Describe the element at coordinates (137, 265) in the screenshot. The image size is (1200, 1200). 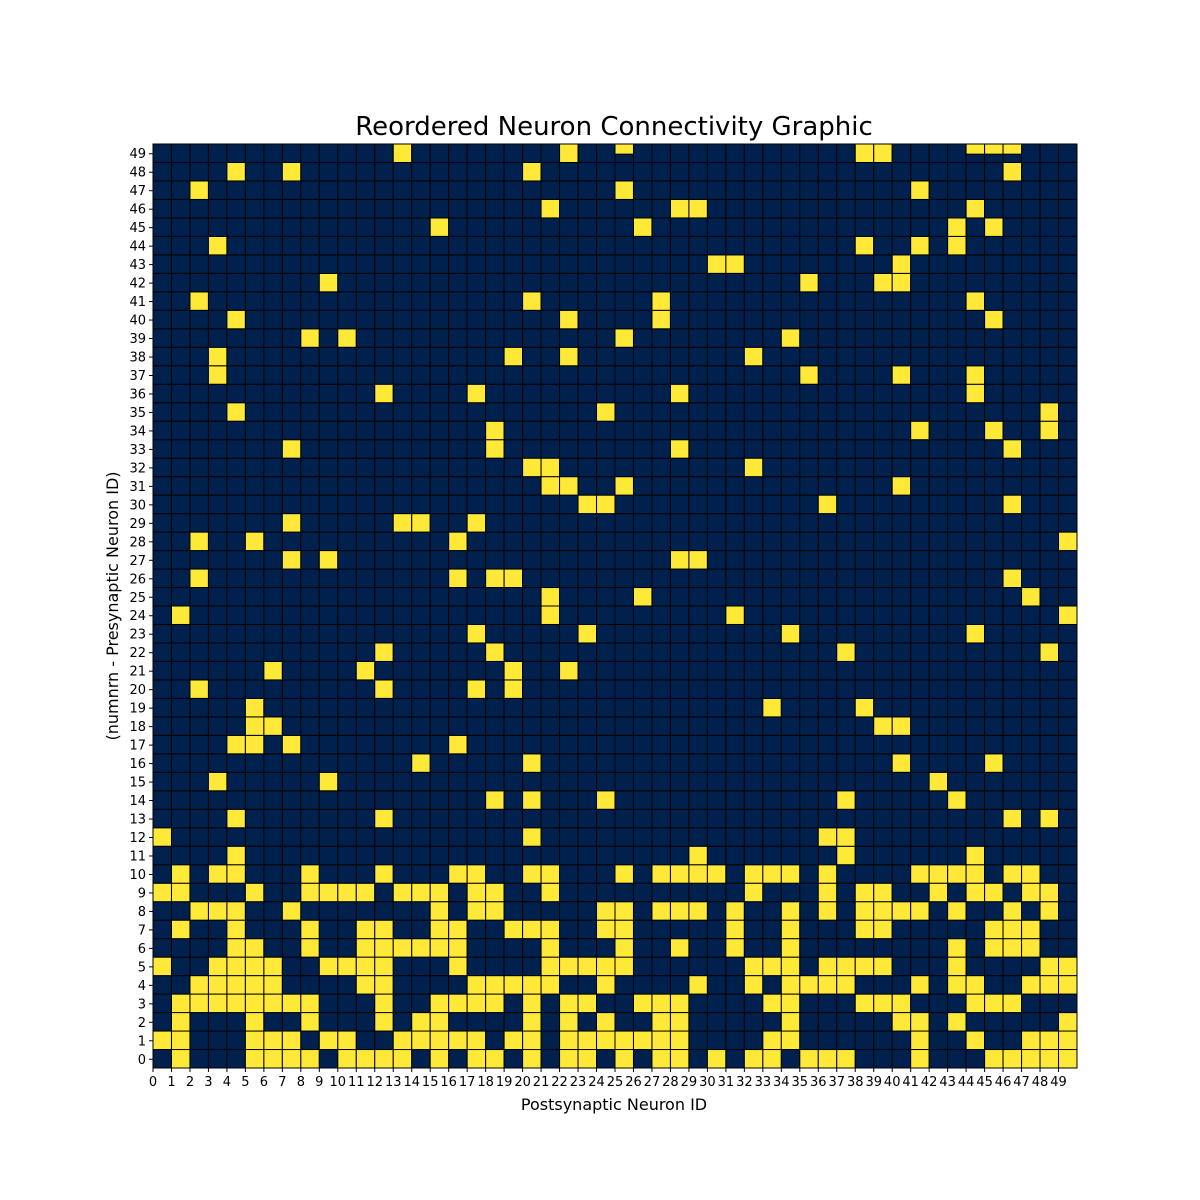
I see `y-tick-label: 43` at that location.